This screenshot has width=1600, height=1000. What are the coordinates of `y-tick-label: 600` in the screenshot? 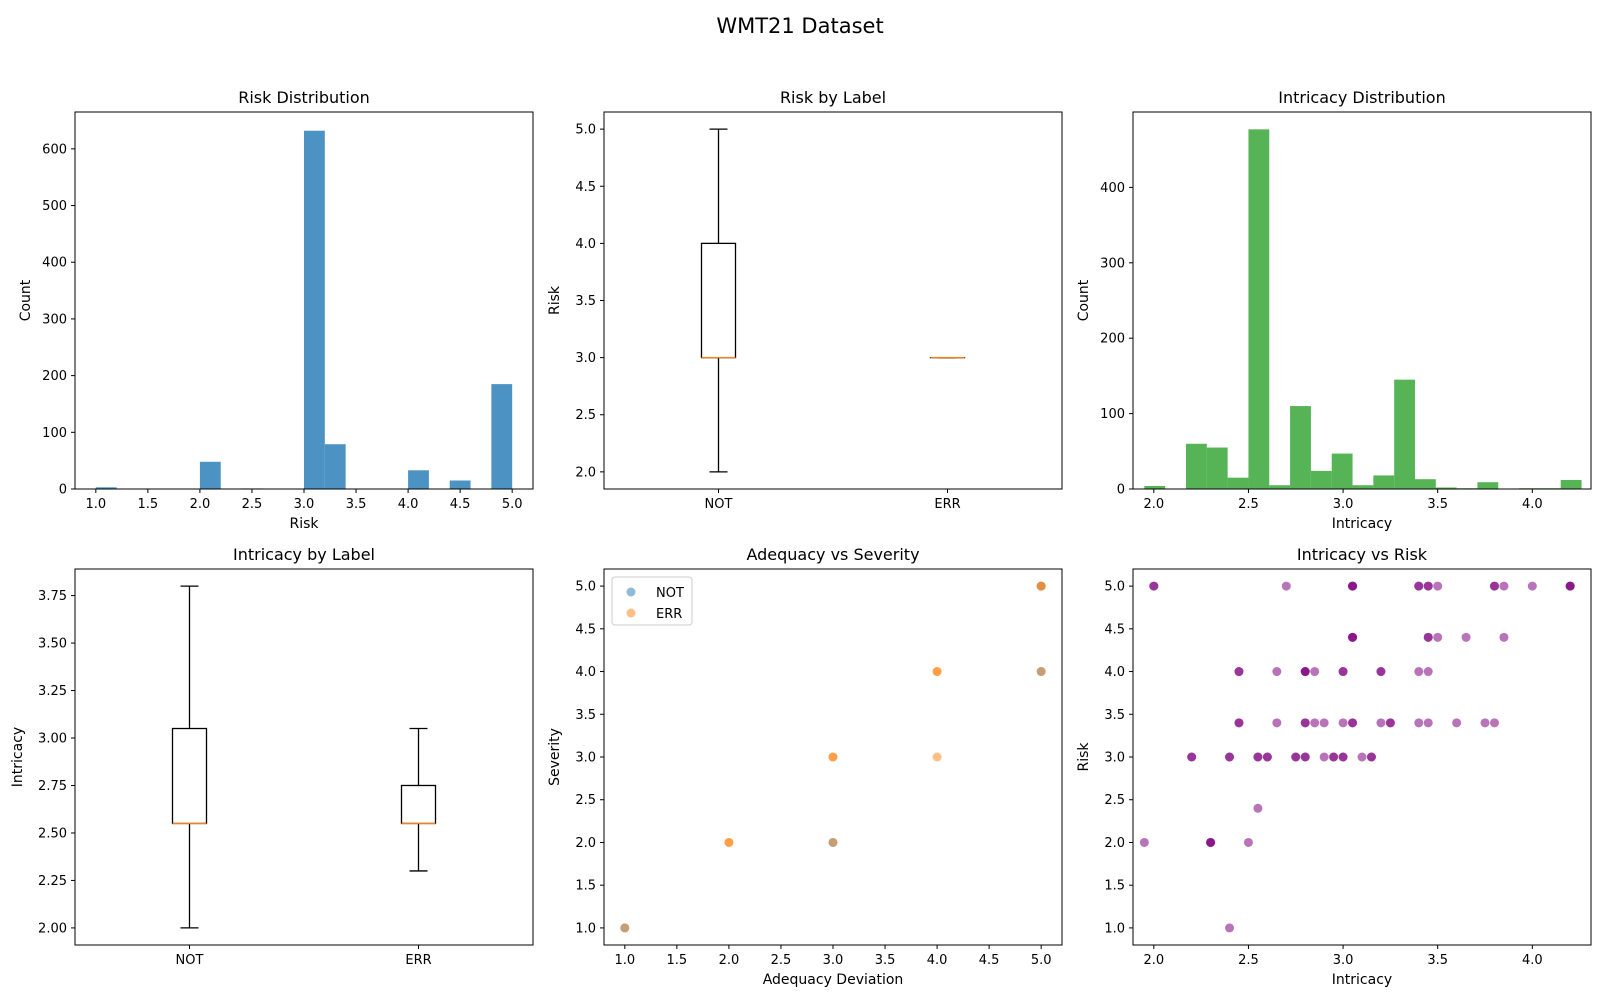 It's located at (54, 149).